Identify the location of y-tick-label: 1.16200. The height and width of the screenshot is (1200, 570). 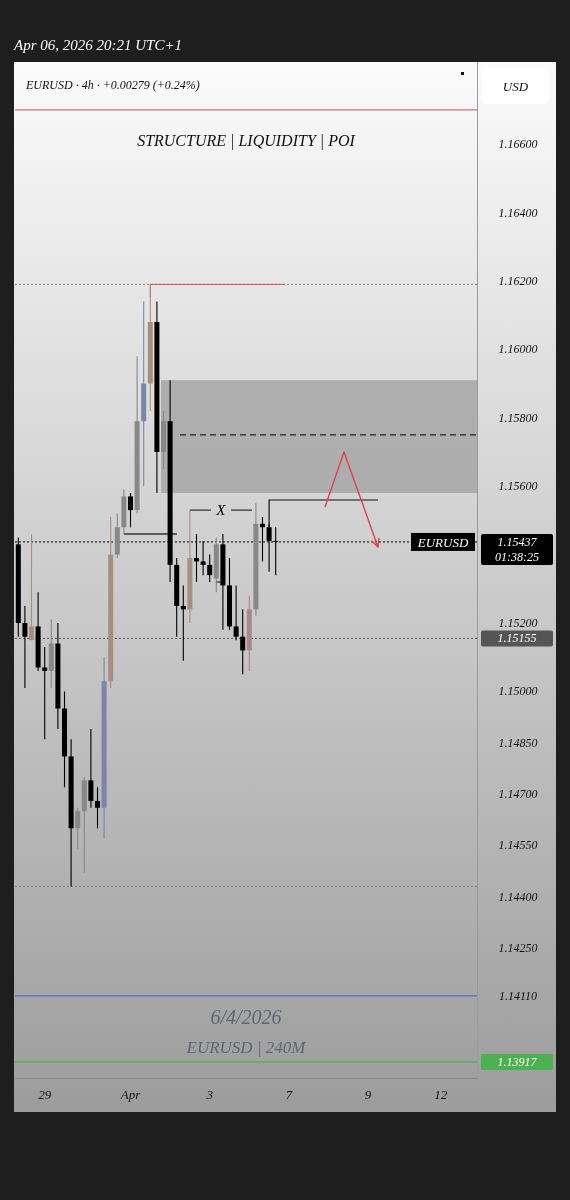
(518, 280).